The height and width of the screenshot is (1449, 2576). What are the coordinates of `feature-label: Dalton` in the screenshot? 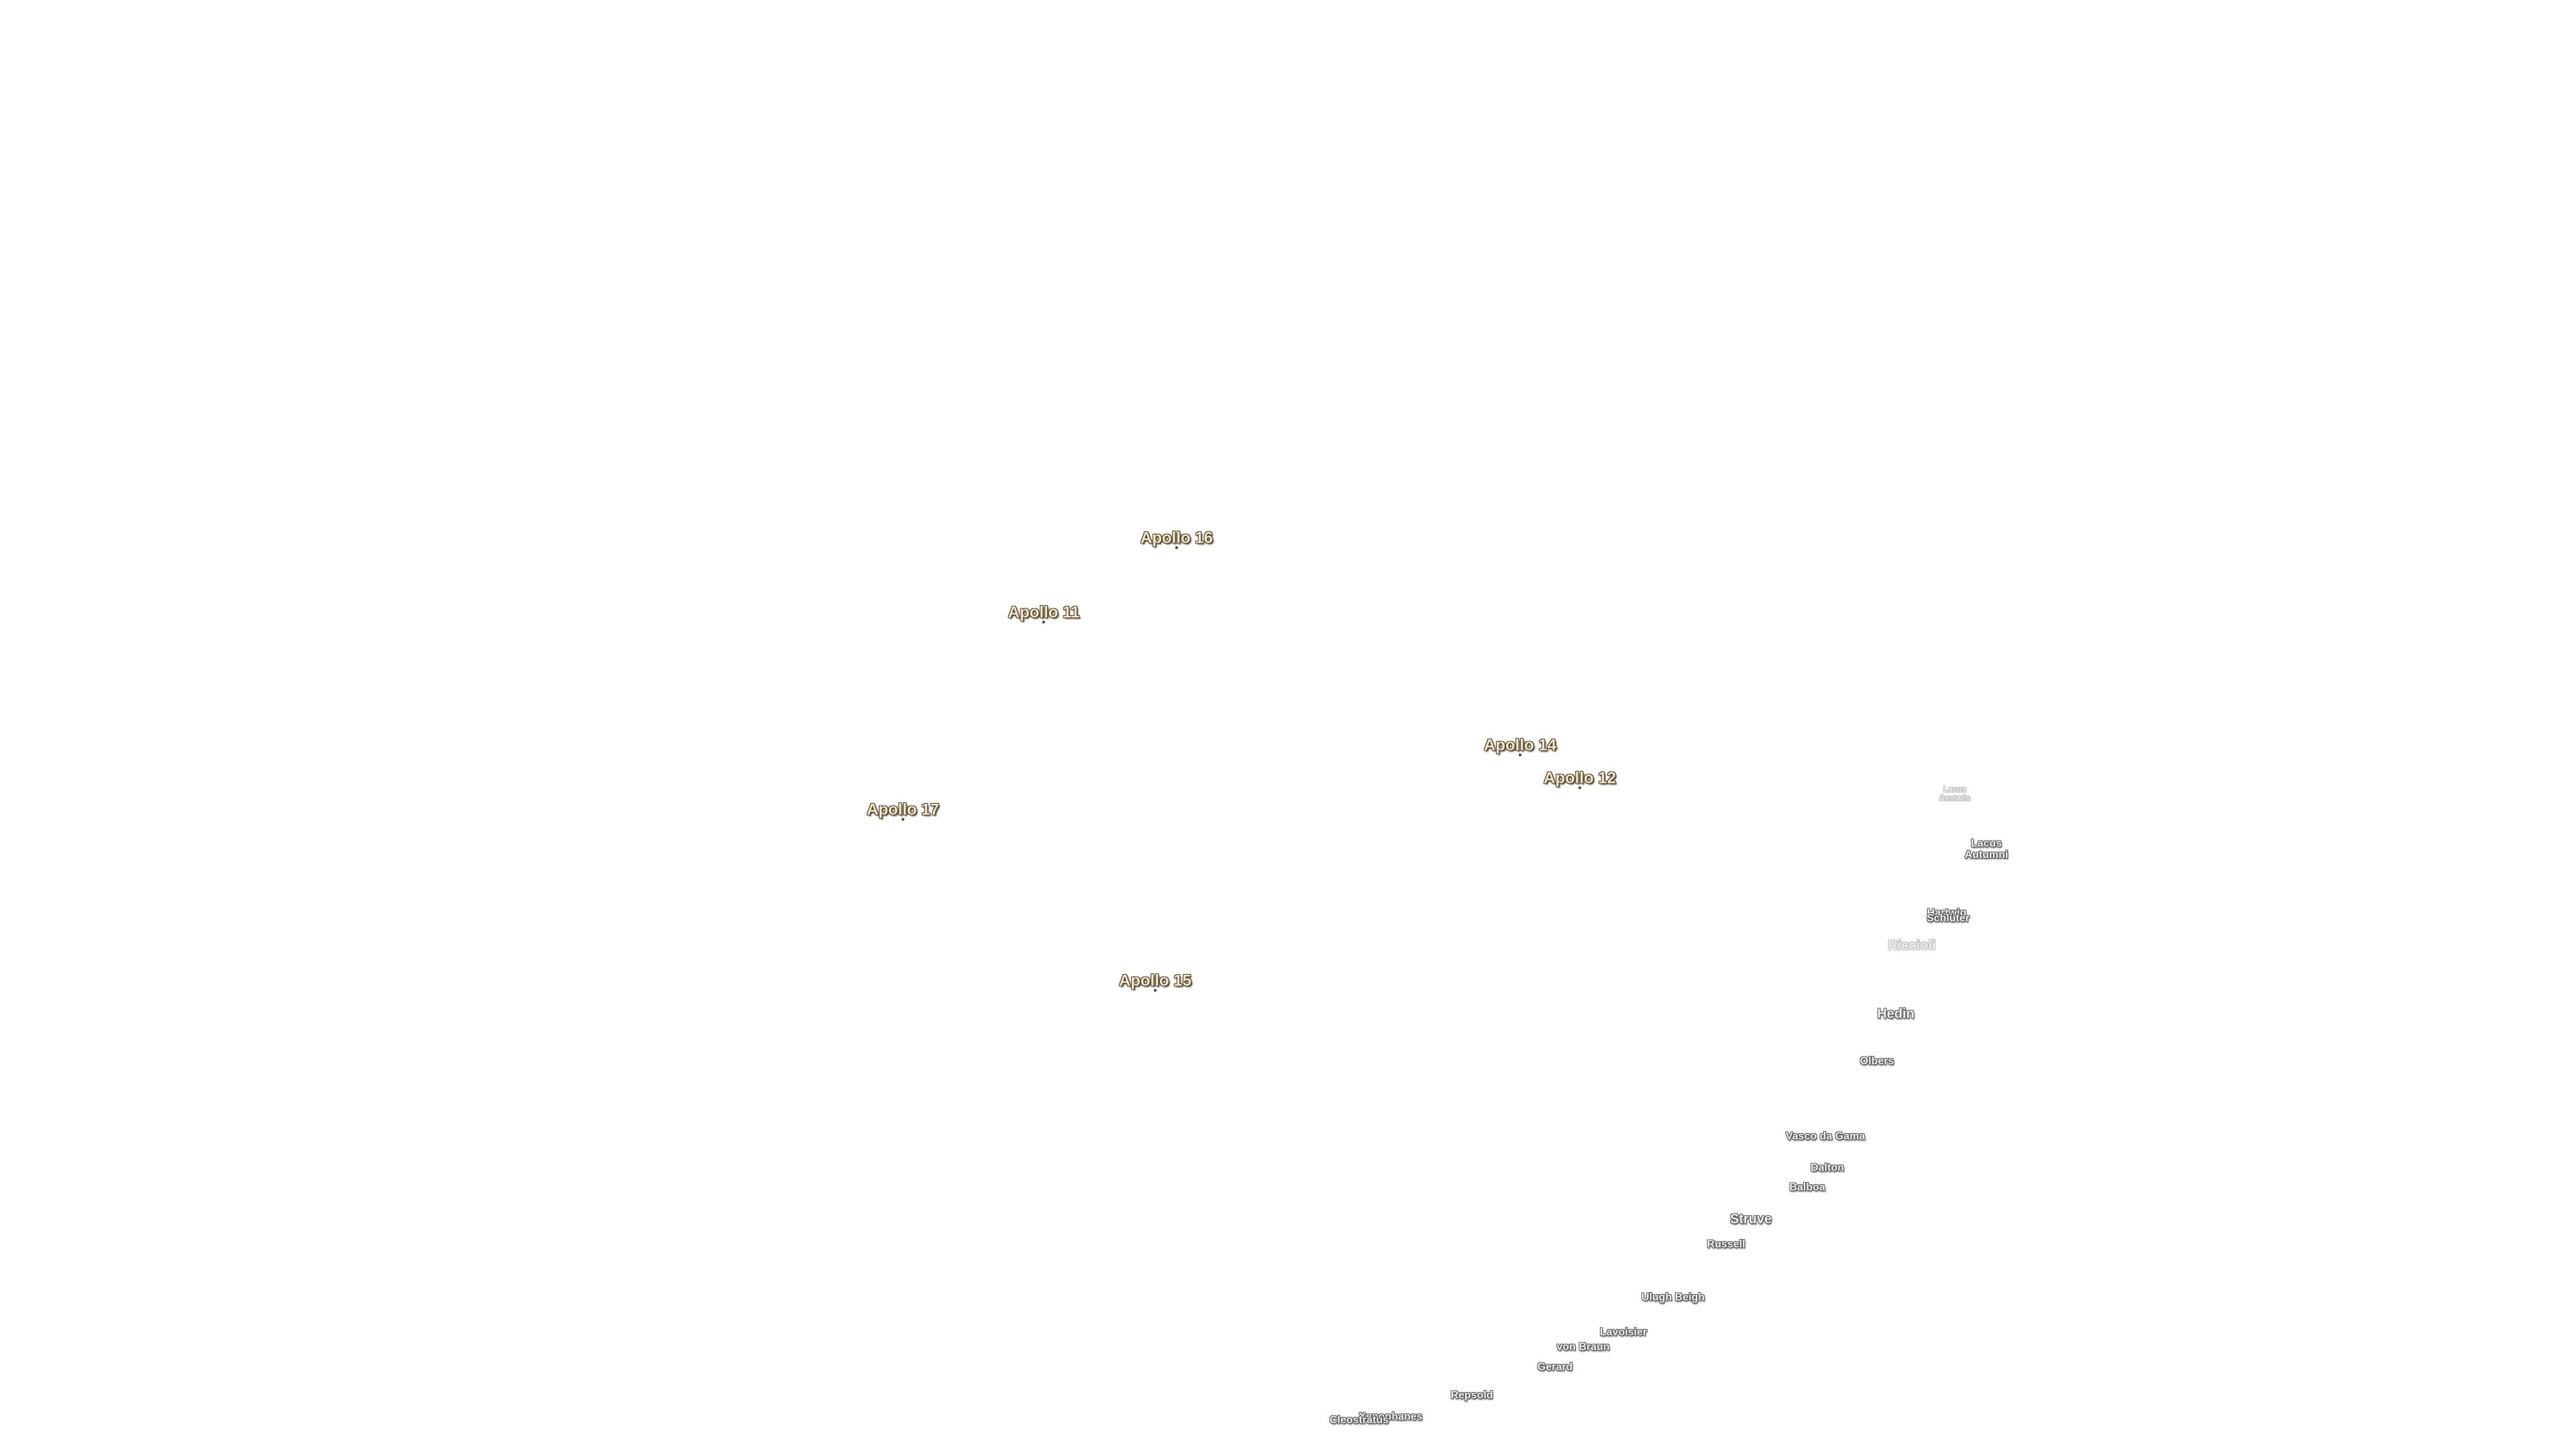 It's located at (1827, 1168).